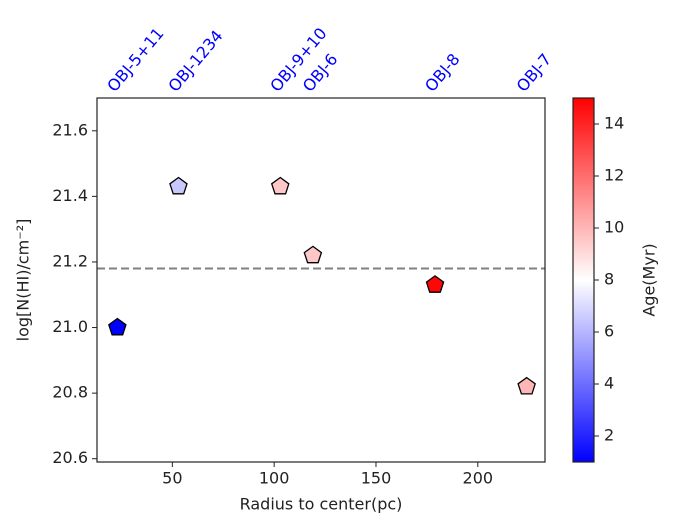  What do you see at coordinates (195, 60) in the screenshot?
I see `point-label: OBJ-1234` at bounding box center [195, 60].